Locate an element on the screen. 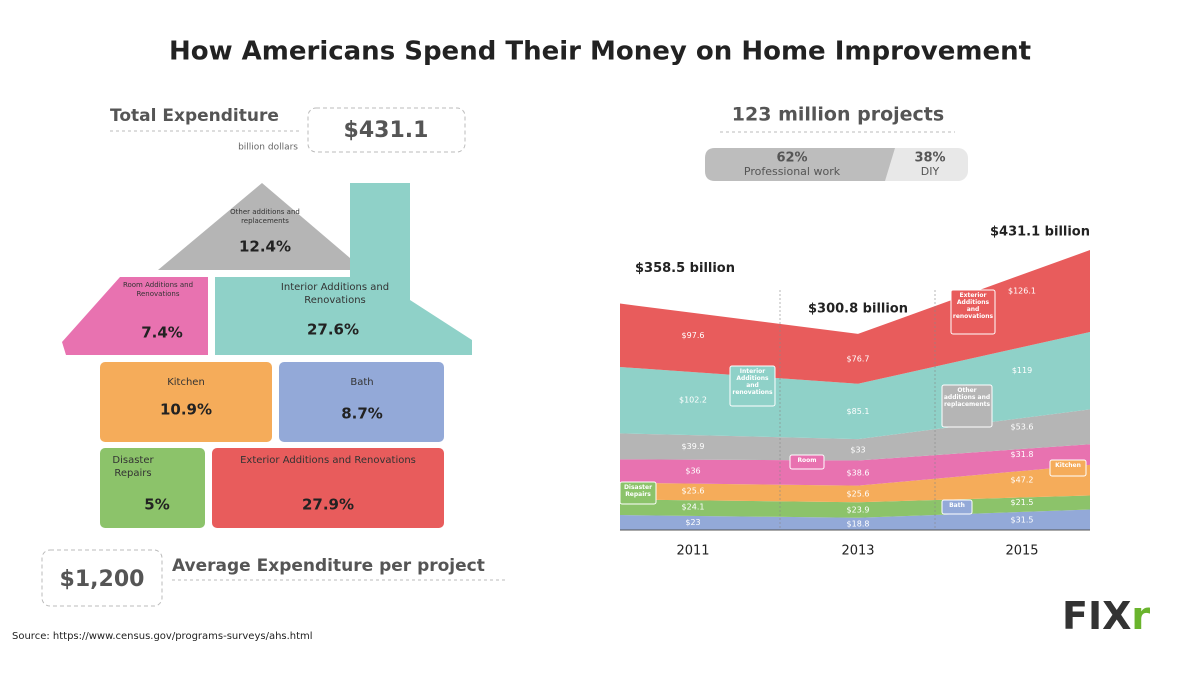 The height and width of the screenshot is (676, 1200). house-interior is located at coordinates (343, 269).